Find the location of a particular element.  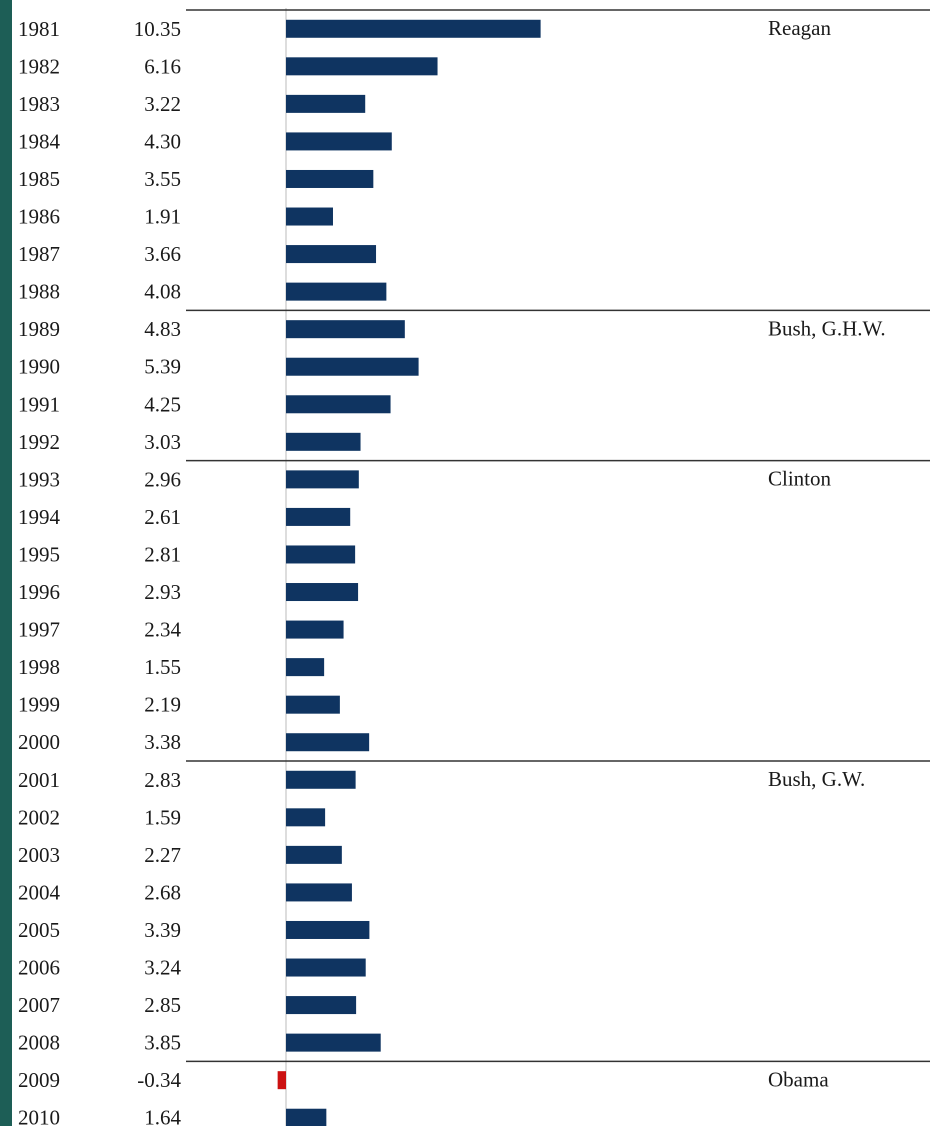

year-label: 1994 is located at coordinates (39, 517).